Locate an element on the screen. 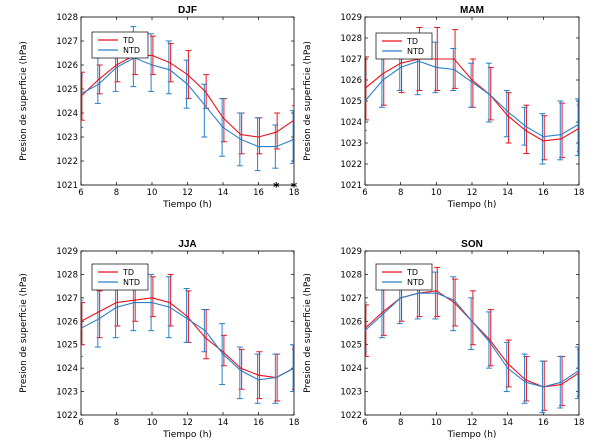  y-tick-label: 1022 is located at coordinates (351, 165).